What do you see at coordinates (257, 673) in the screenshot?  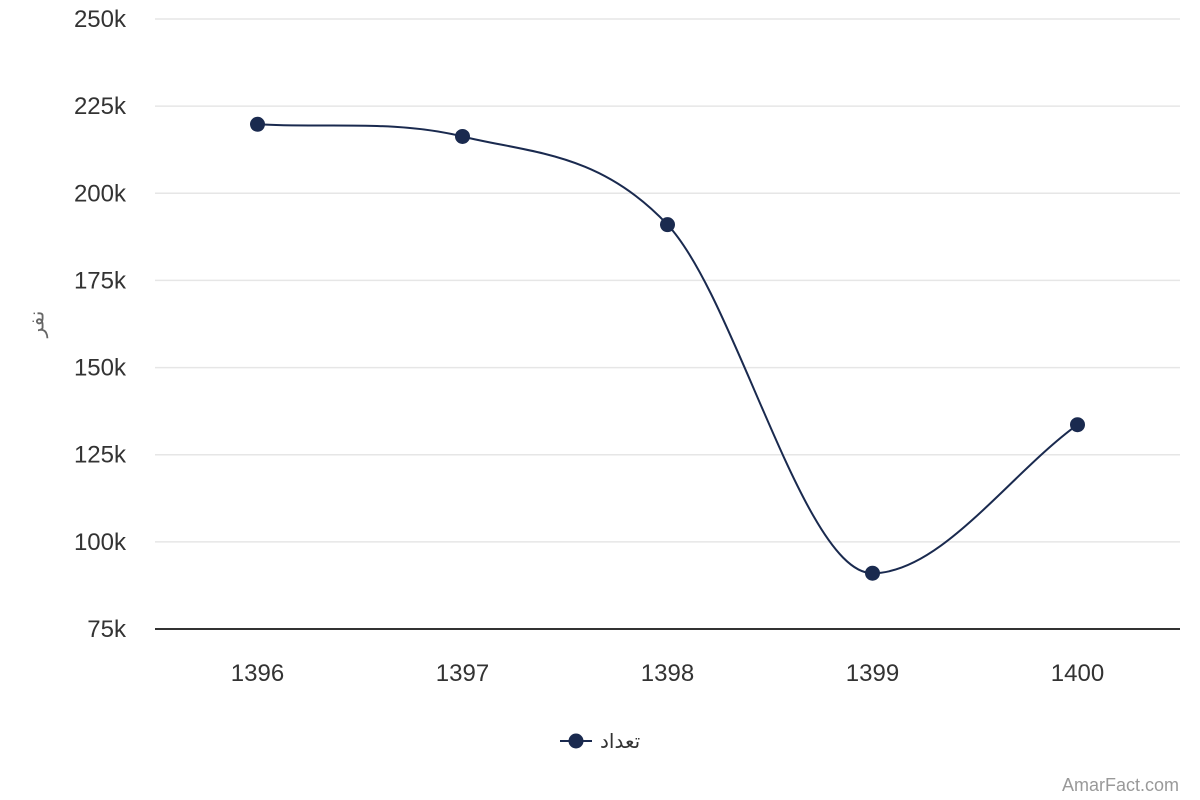 I see `x-tick-label: 1396` at bounding box center [257, 673].